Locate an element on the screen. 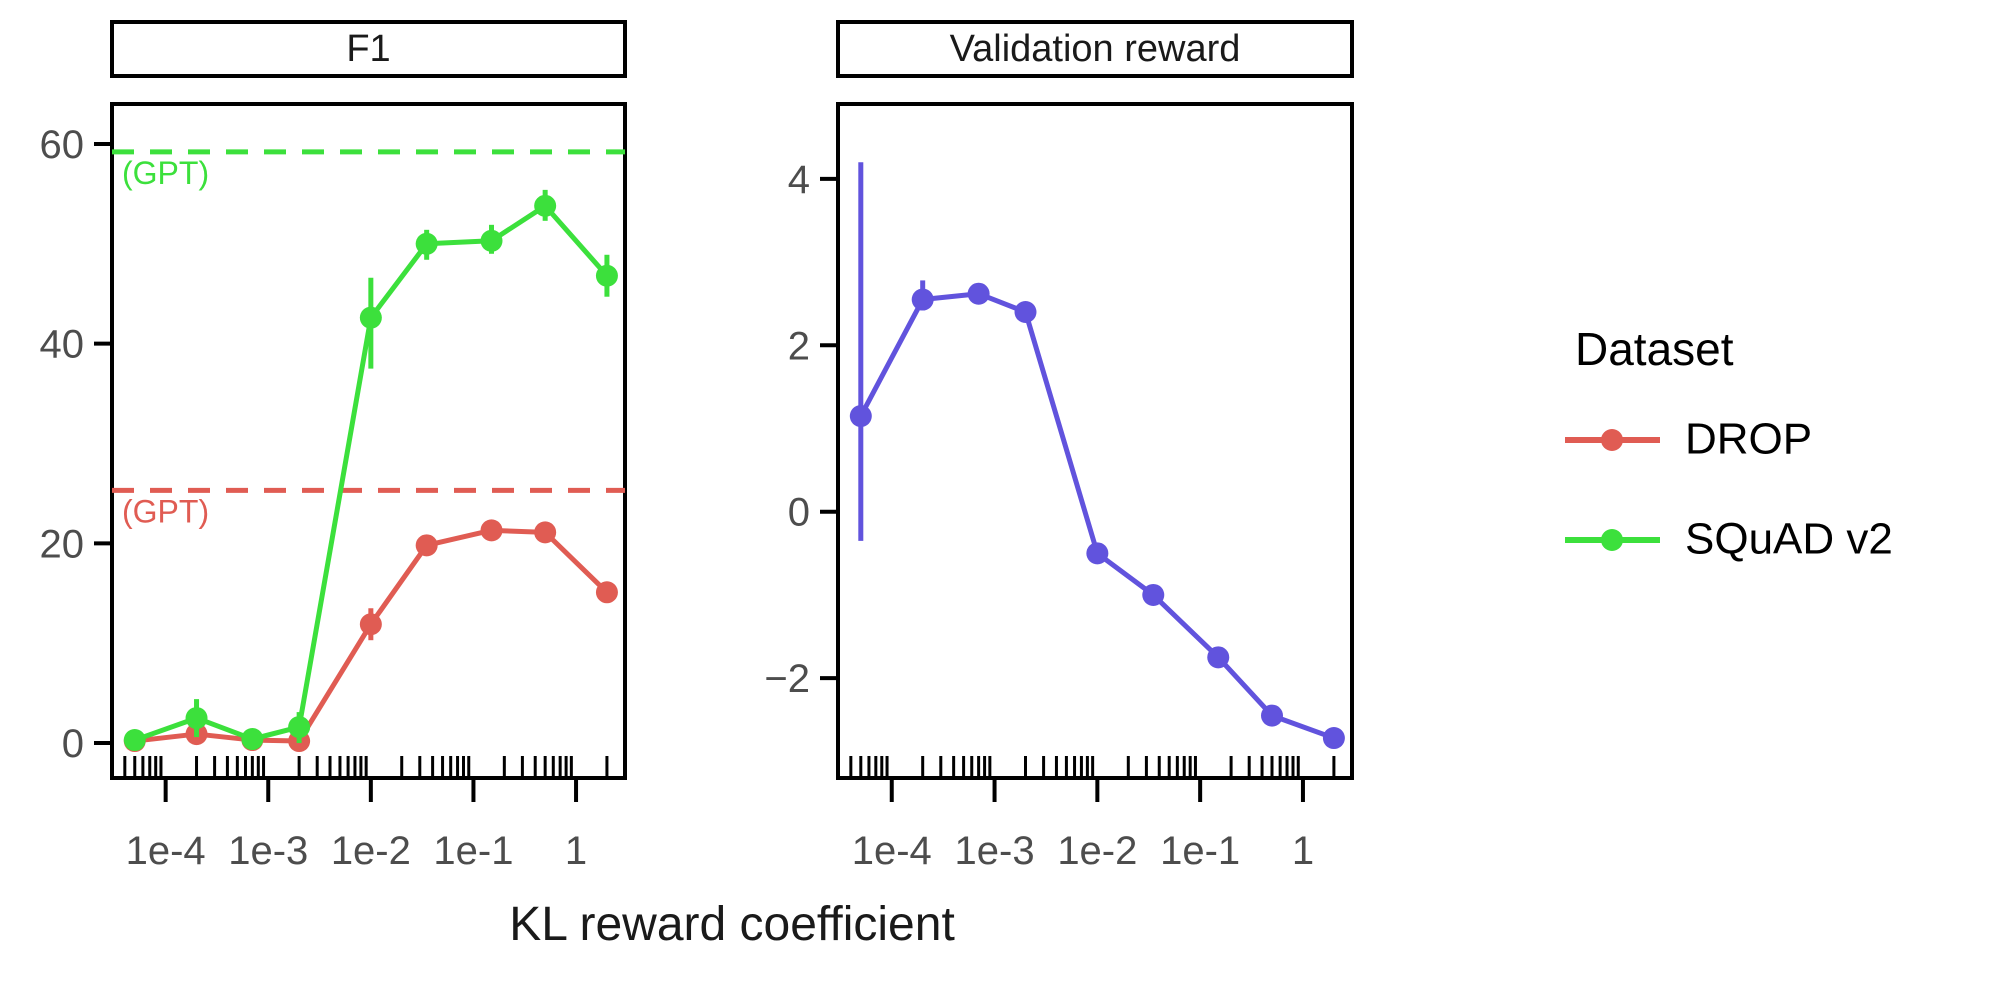 The width and height of the screenshot is (2000, 986). series-validation-reward is located at coordinates (1097, 456).